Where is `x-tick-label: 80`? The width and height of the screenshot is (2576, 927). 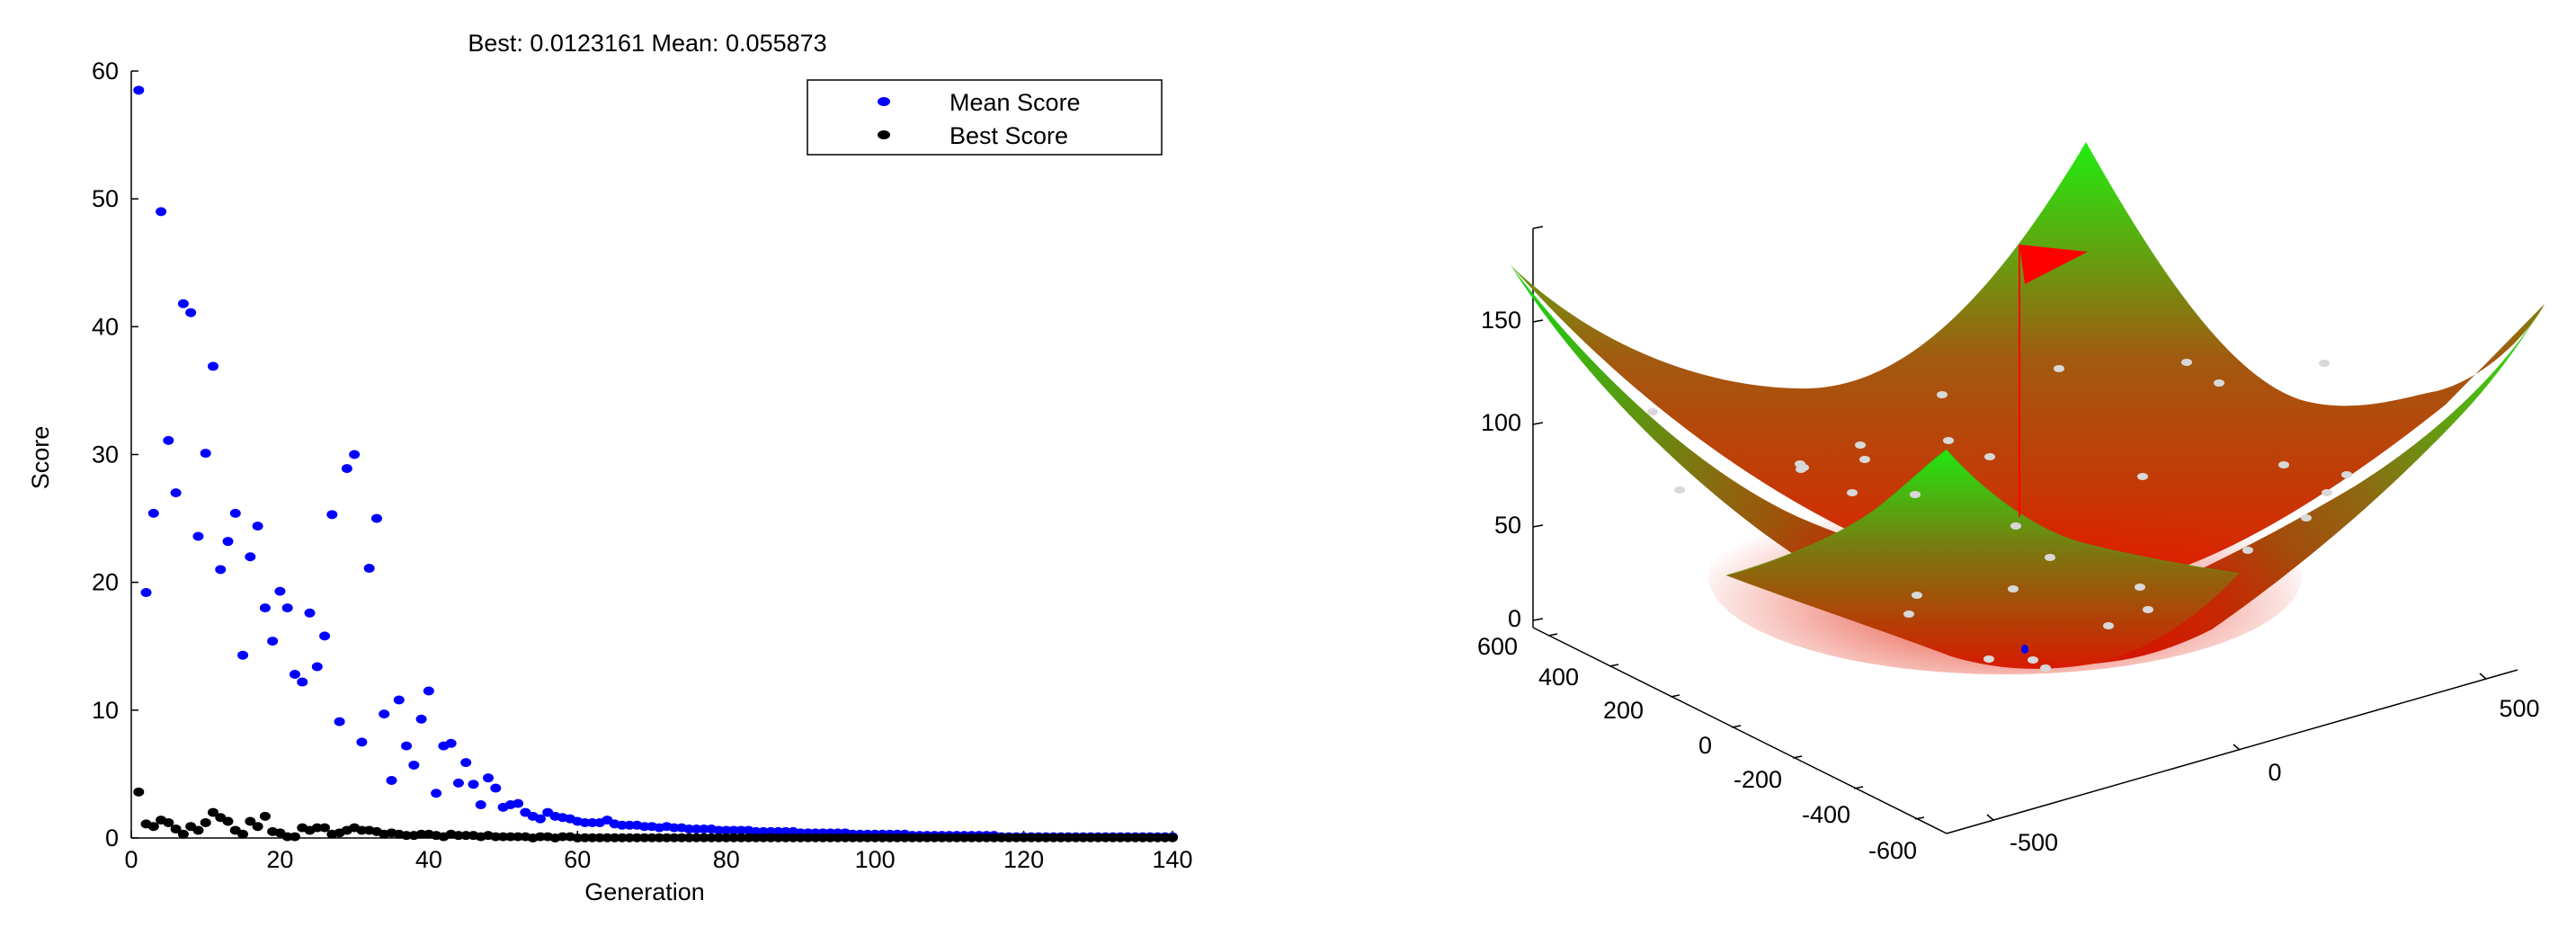
x-tick-label: 80 is located at coordinates (726, 860).